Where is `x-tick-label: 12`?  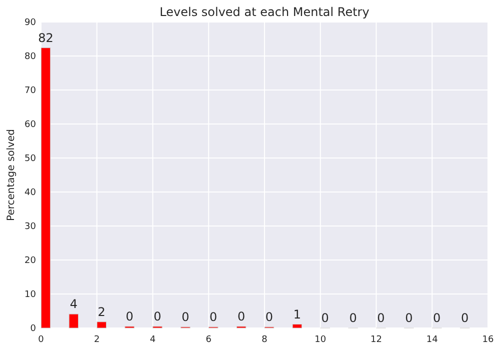 x-tick-label: 12 is located at coordinates (376, 340).